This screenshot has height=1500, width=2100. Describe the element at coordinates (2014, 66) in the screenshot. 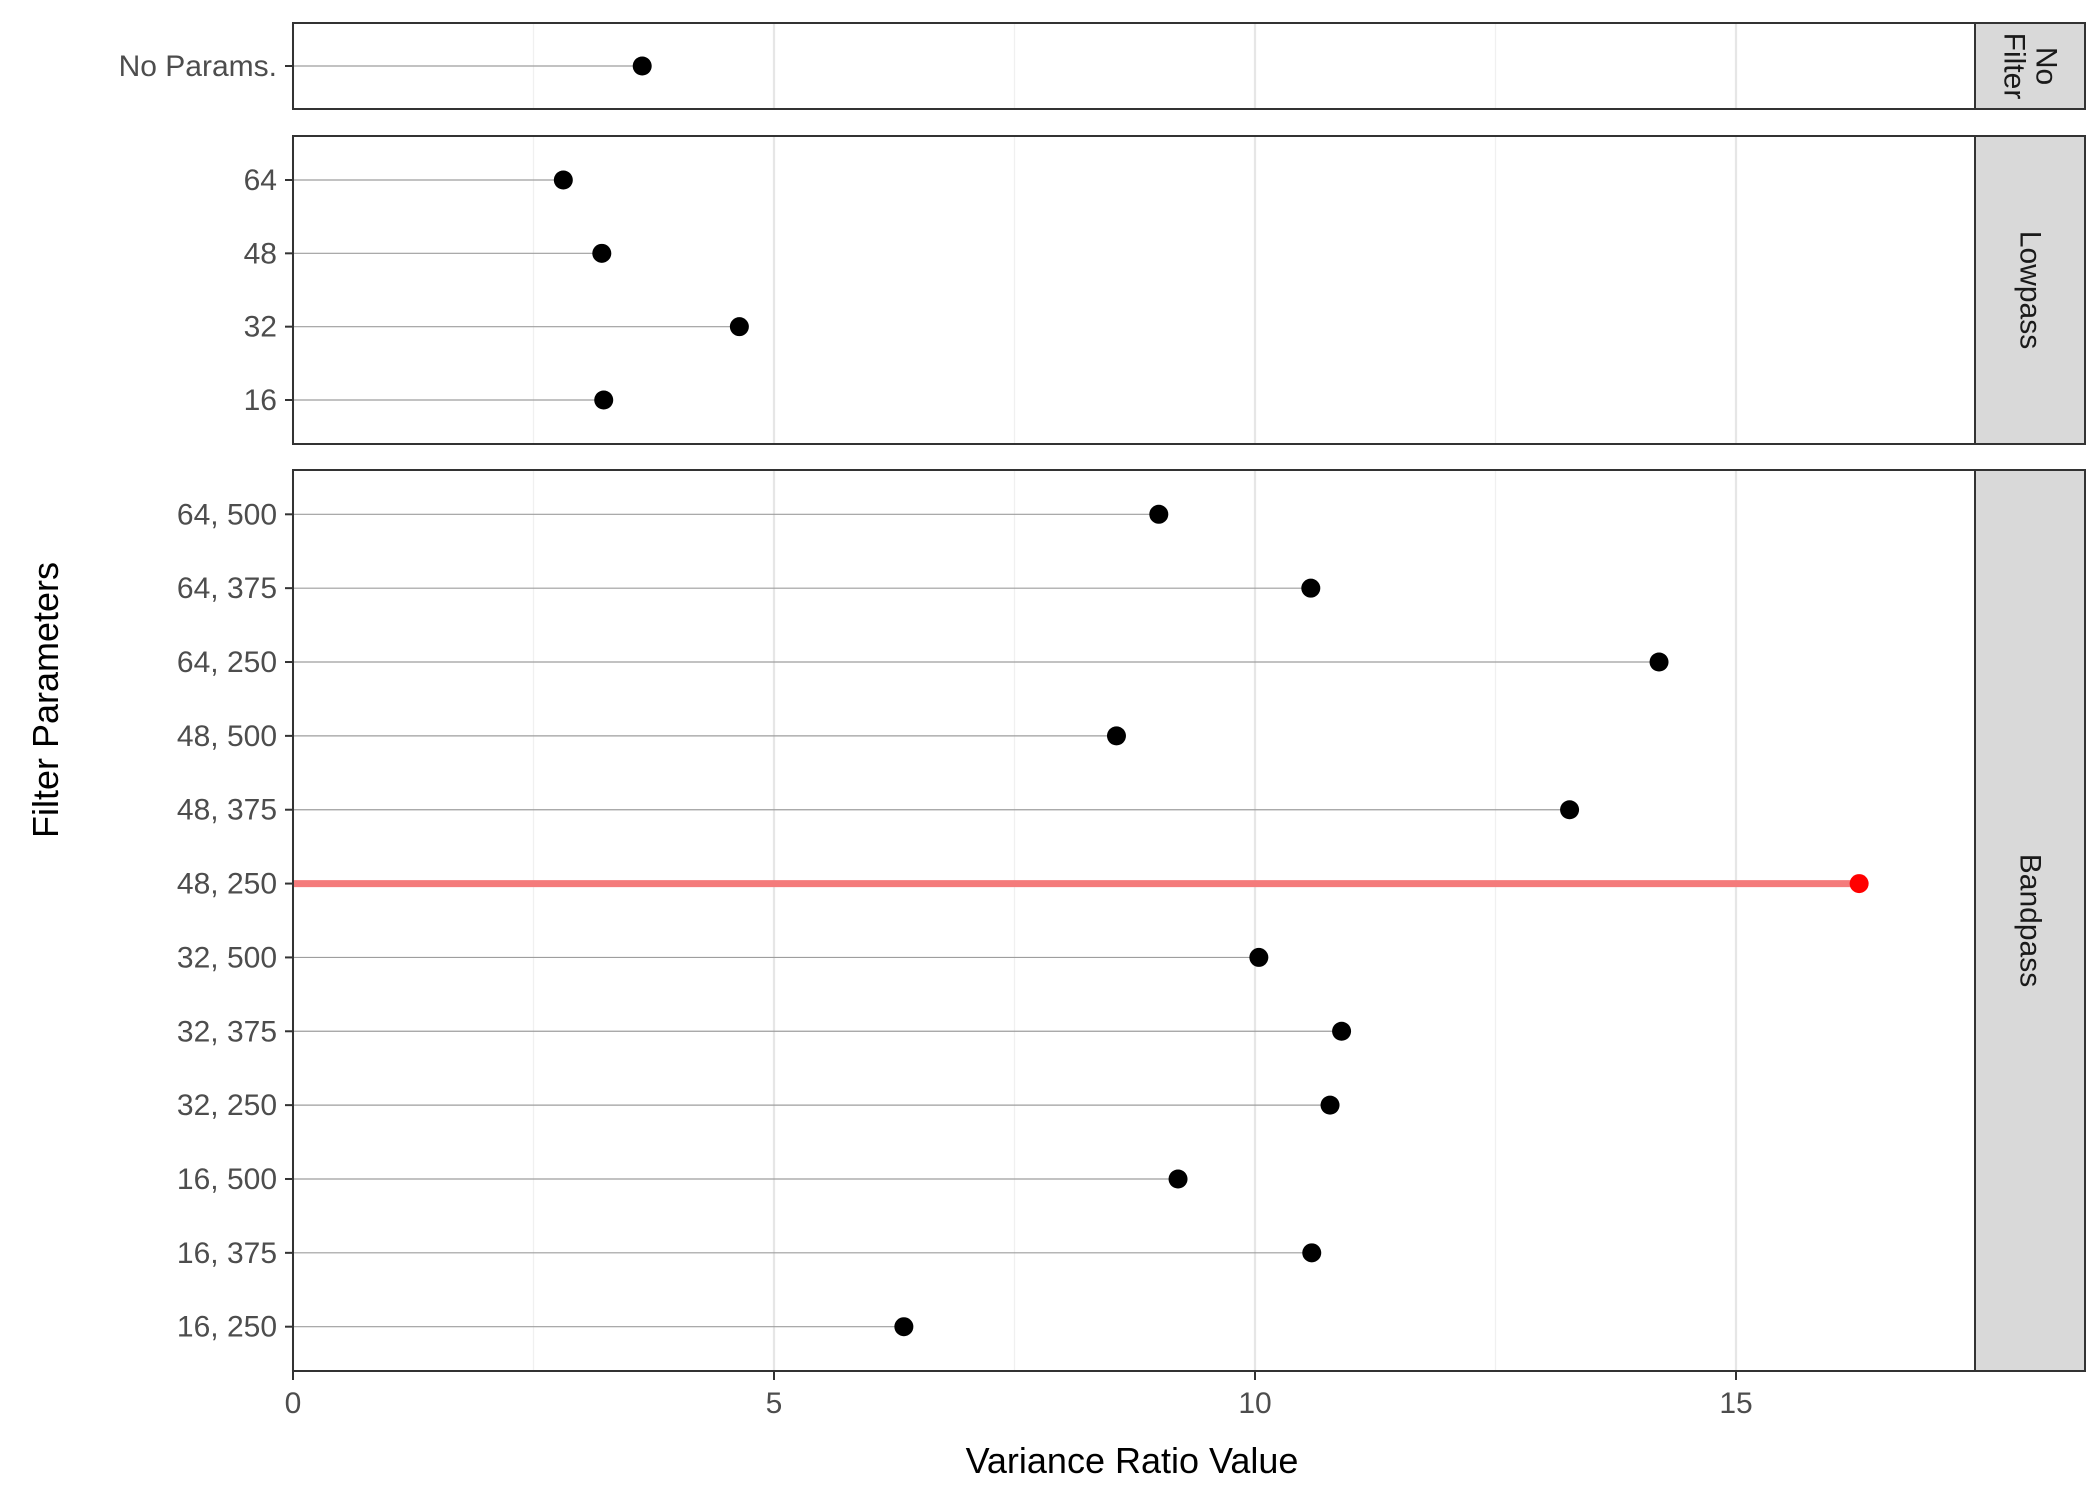

I see `facet-strip-label: Filter` at that location.